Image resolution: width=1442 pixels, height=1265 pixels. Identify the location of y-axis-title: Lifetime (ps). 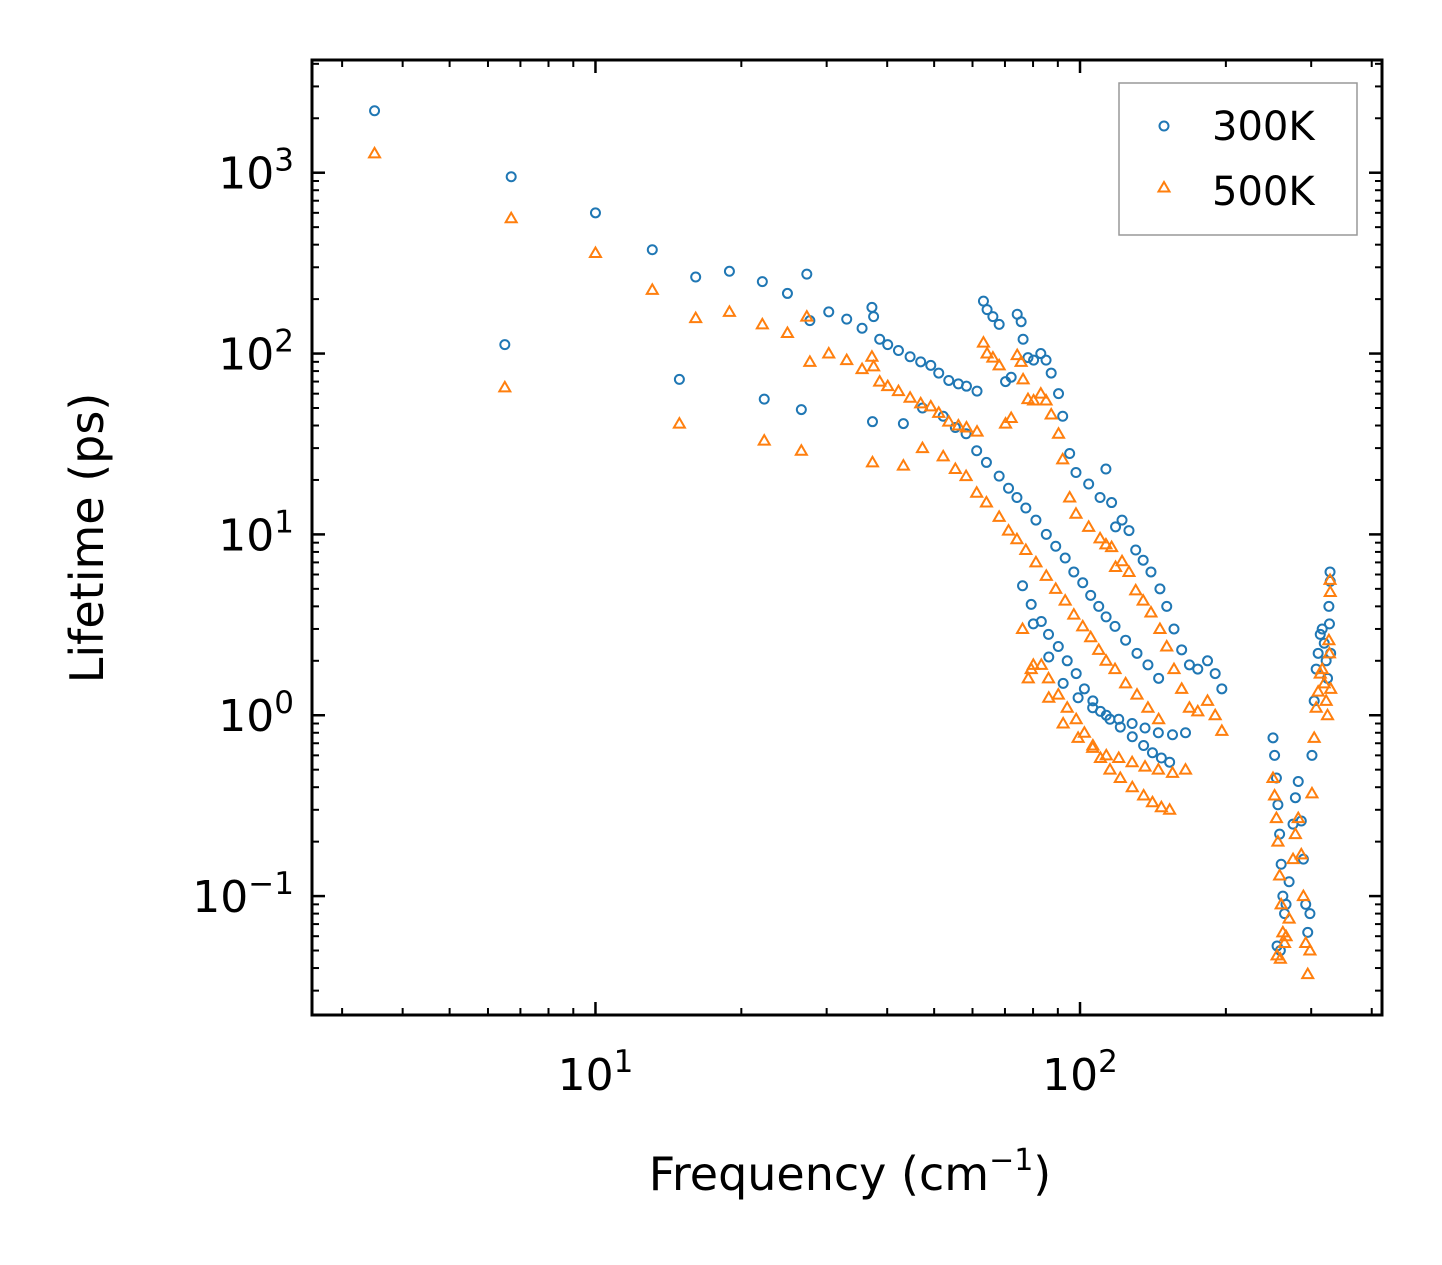
(87, 538).